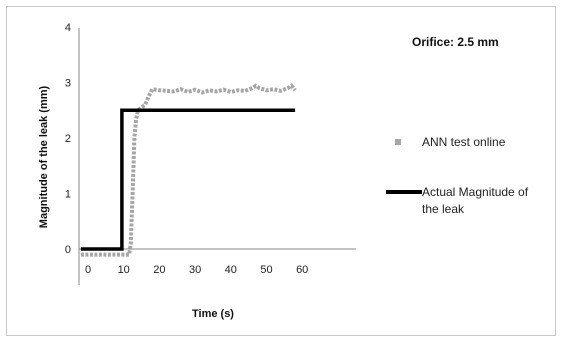 The image size is (562, 341). What do you see at coordinates (455, 42) in the screenshot?
I see `orifice-annotation: Orifice: 2.5 mm` at bounding box center [455, 42].